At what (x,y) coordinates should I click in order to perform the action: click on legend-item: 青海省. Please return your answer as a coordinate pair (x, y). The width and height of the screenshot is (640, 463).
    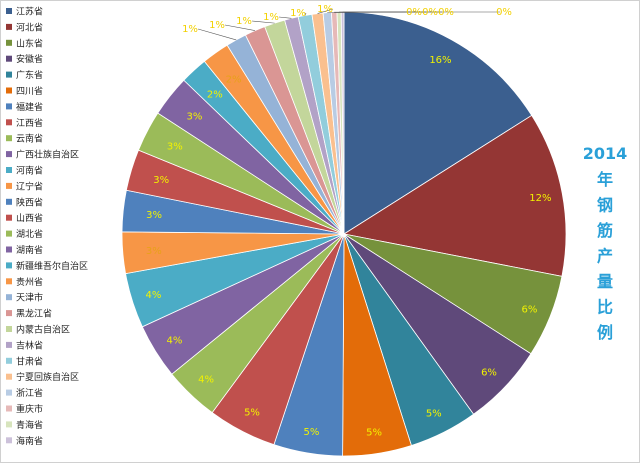
    Looking at the image, I should click on (29, 425).